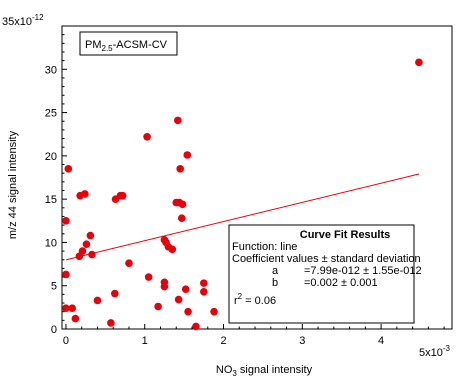 The width and height of the screenshot is (467, 376). I want to click on curve-fit-a-name: a, so click(275, 271).